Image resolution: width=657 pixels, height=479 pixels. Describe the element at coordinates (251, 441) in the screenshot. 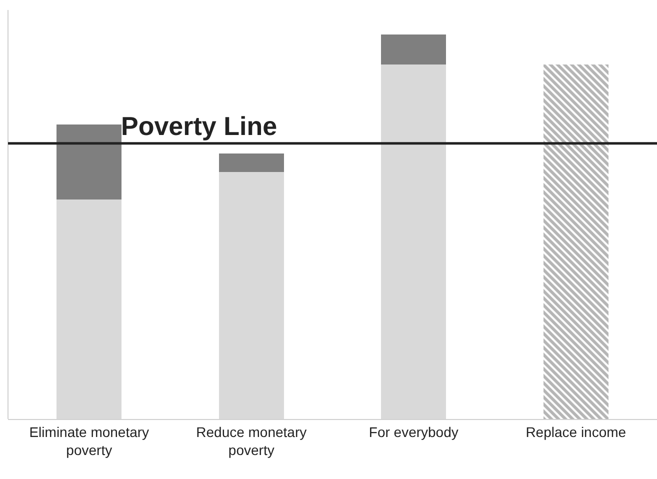

I see `x-tick-label: Reduce monetary poverty` at that location.